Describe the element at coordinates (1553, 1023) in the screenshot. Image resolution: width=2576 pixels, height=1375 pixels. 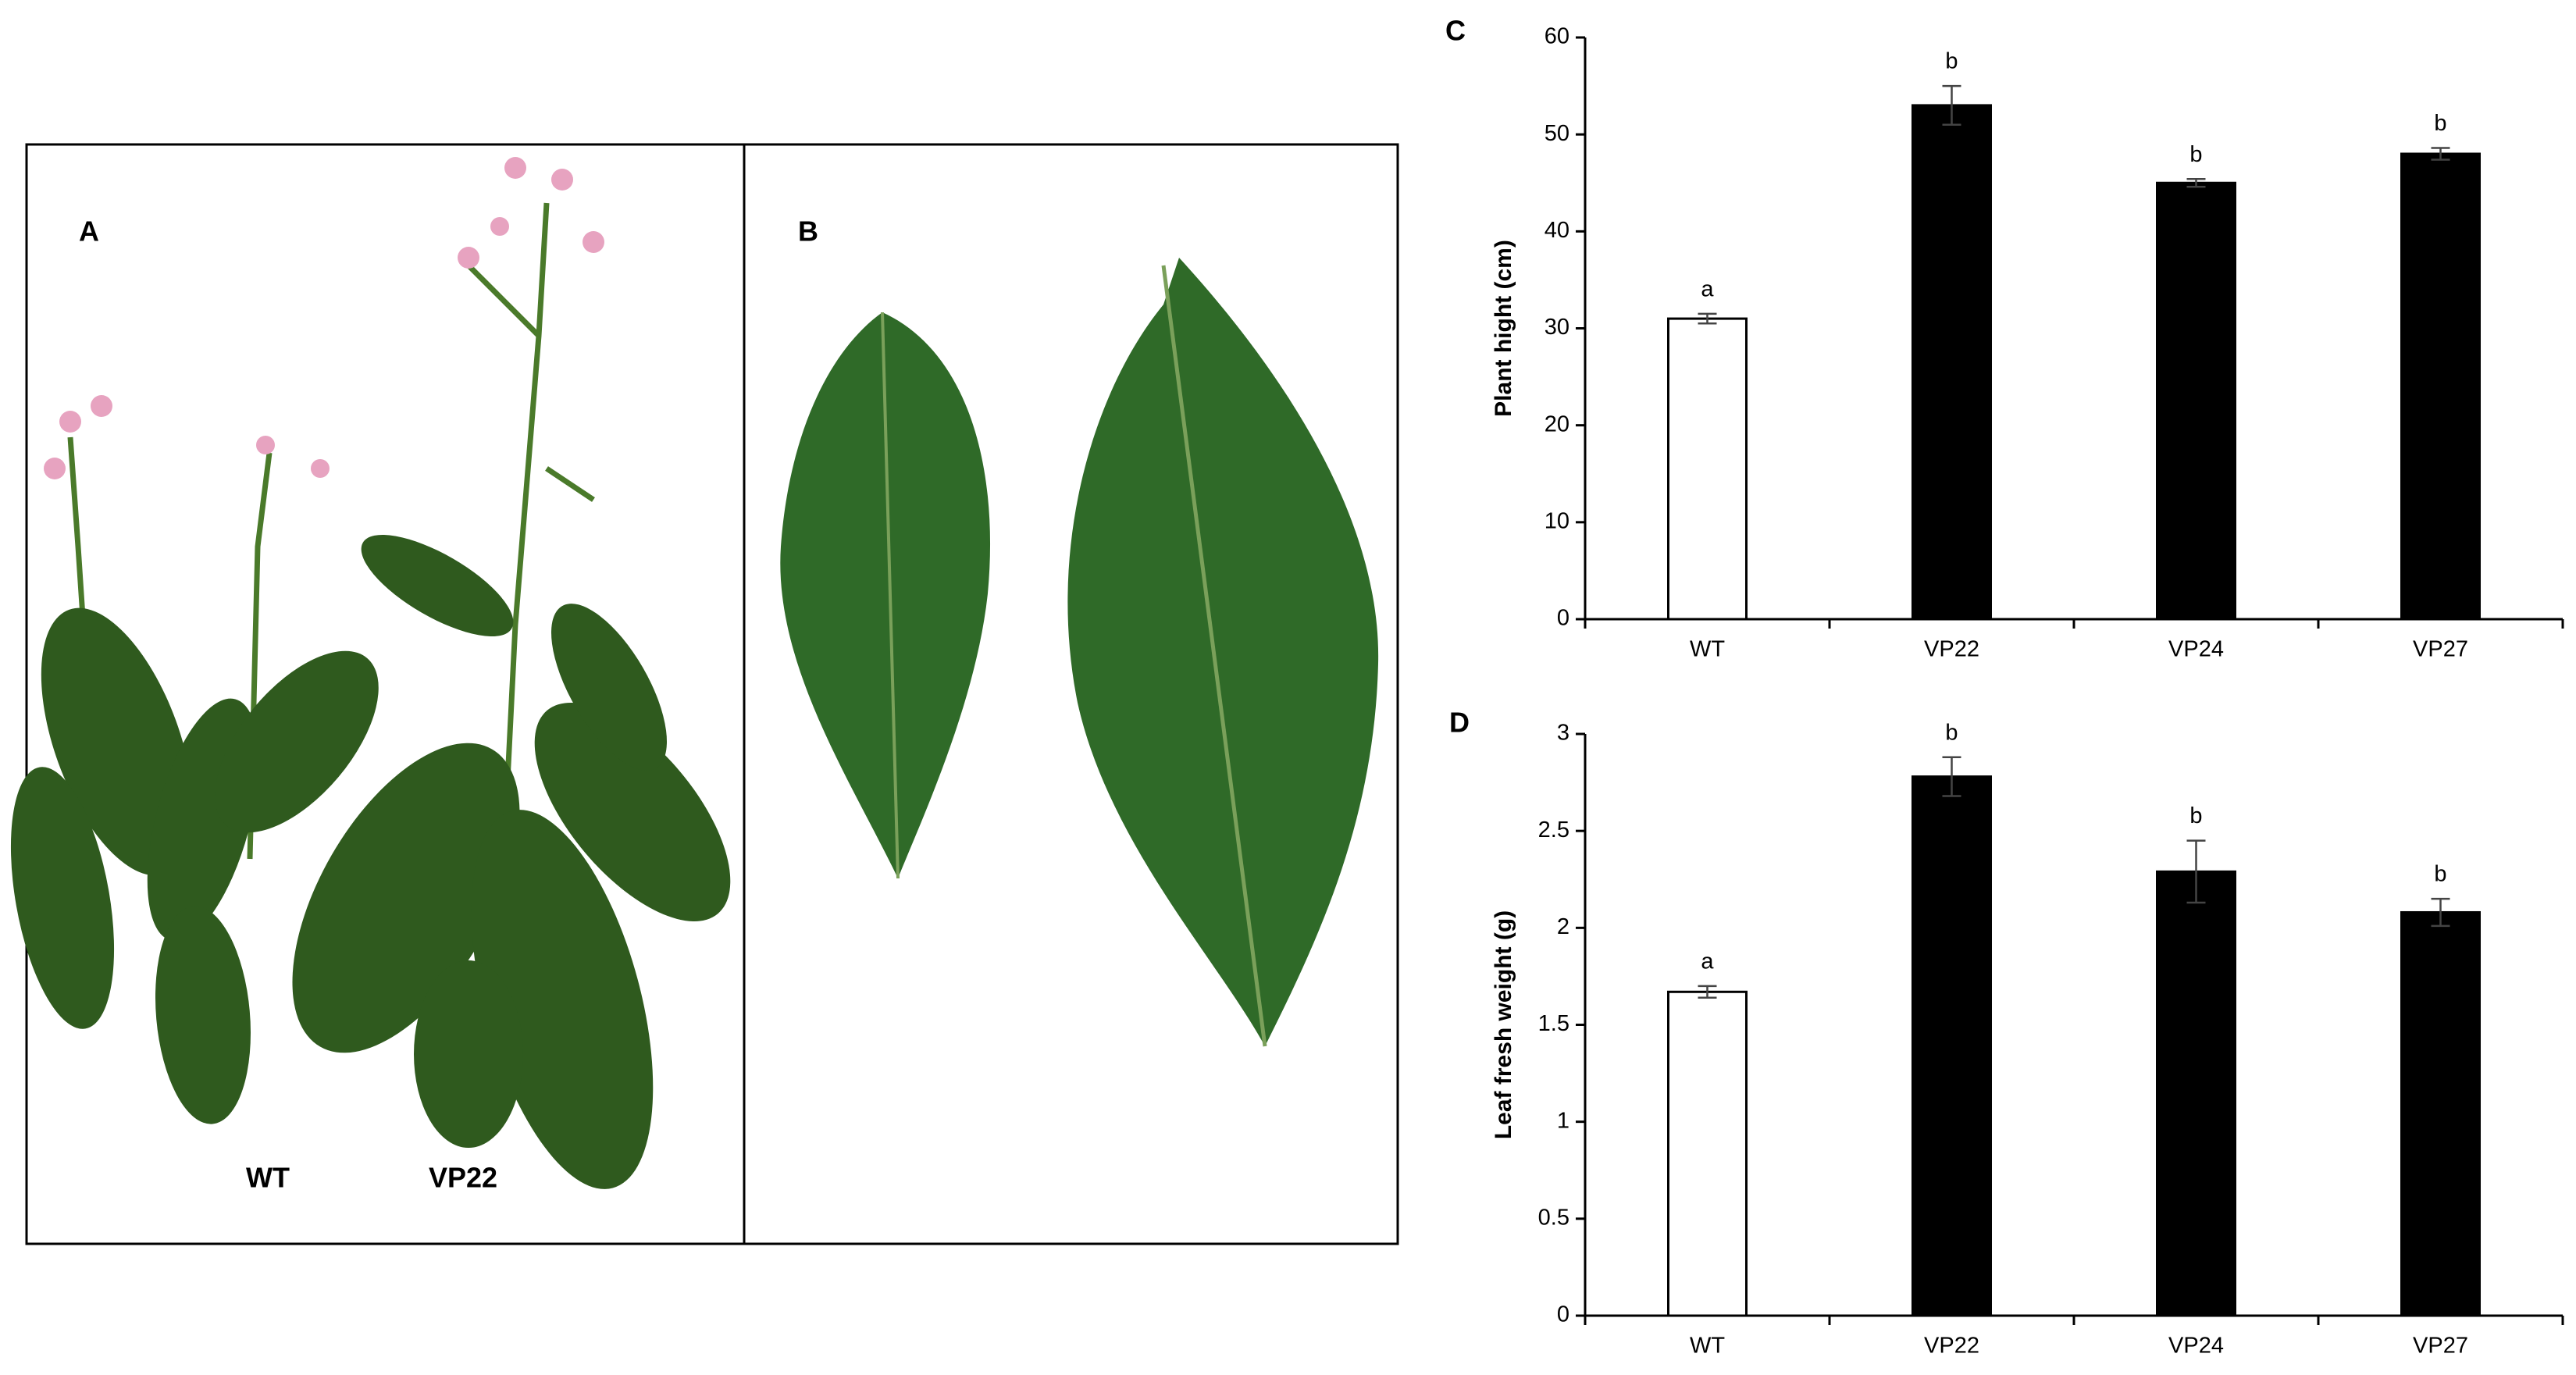
I see `y-tick-label: 1.5` at that location.